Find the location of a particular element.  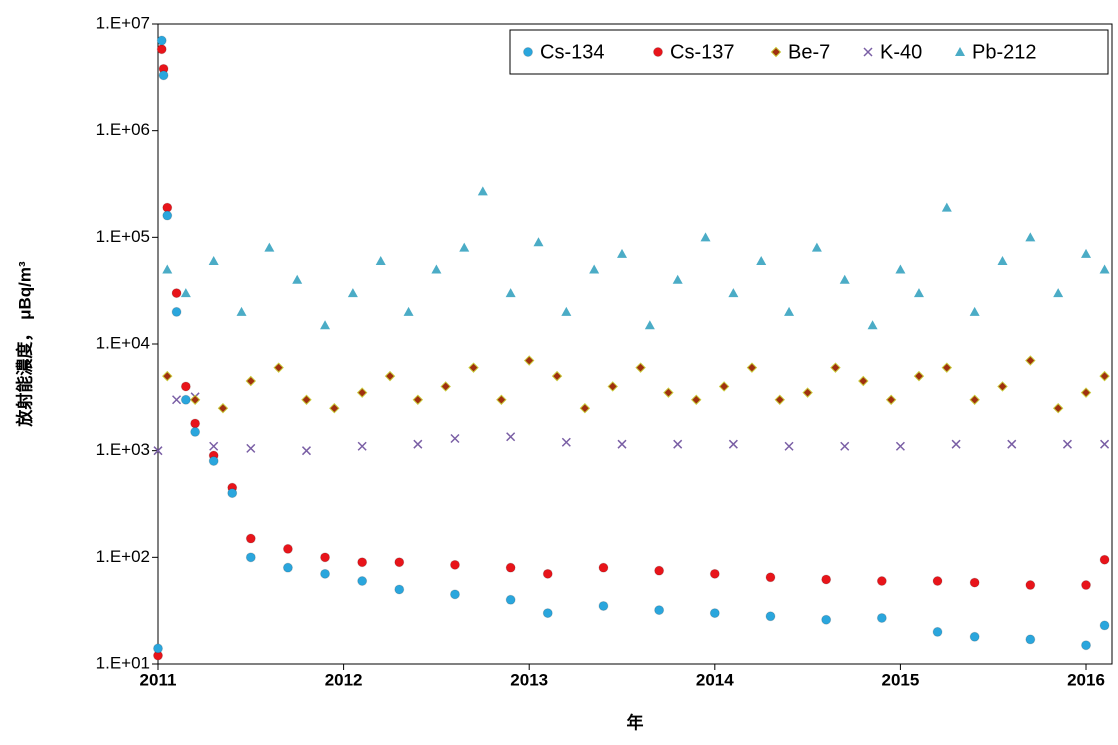

legend-label: Be-7 is located at coordinates (809, 52).